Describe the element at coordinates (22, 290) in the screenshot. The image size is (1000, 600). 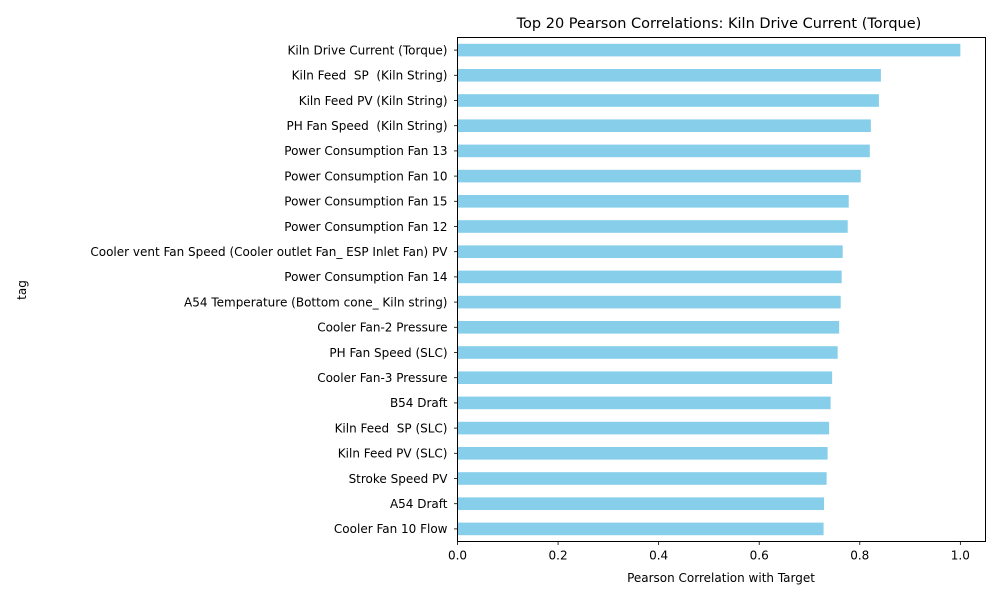
I see `y-axis-label: tag` at that location.